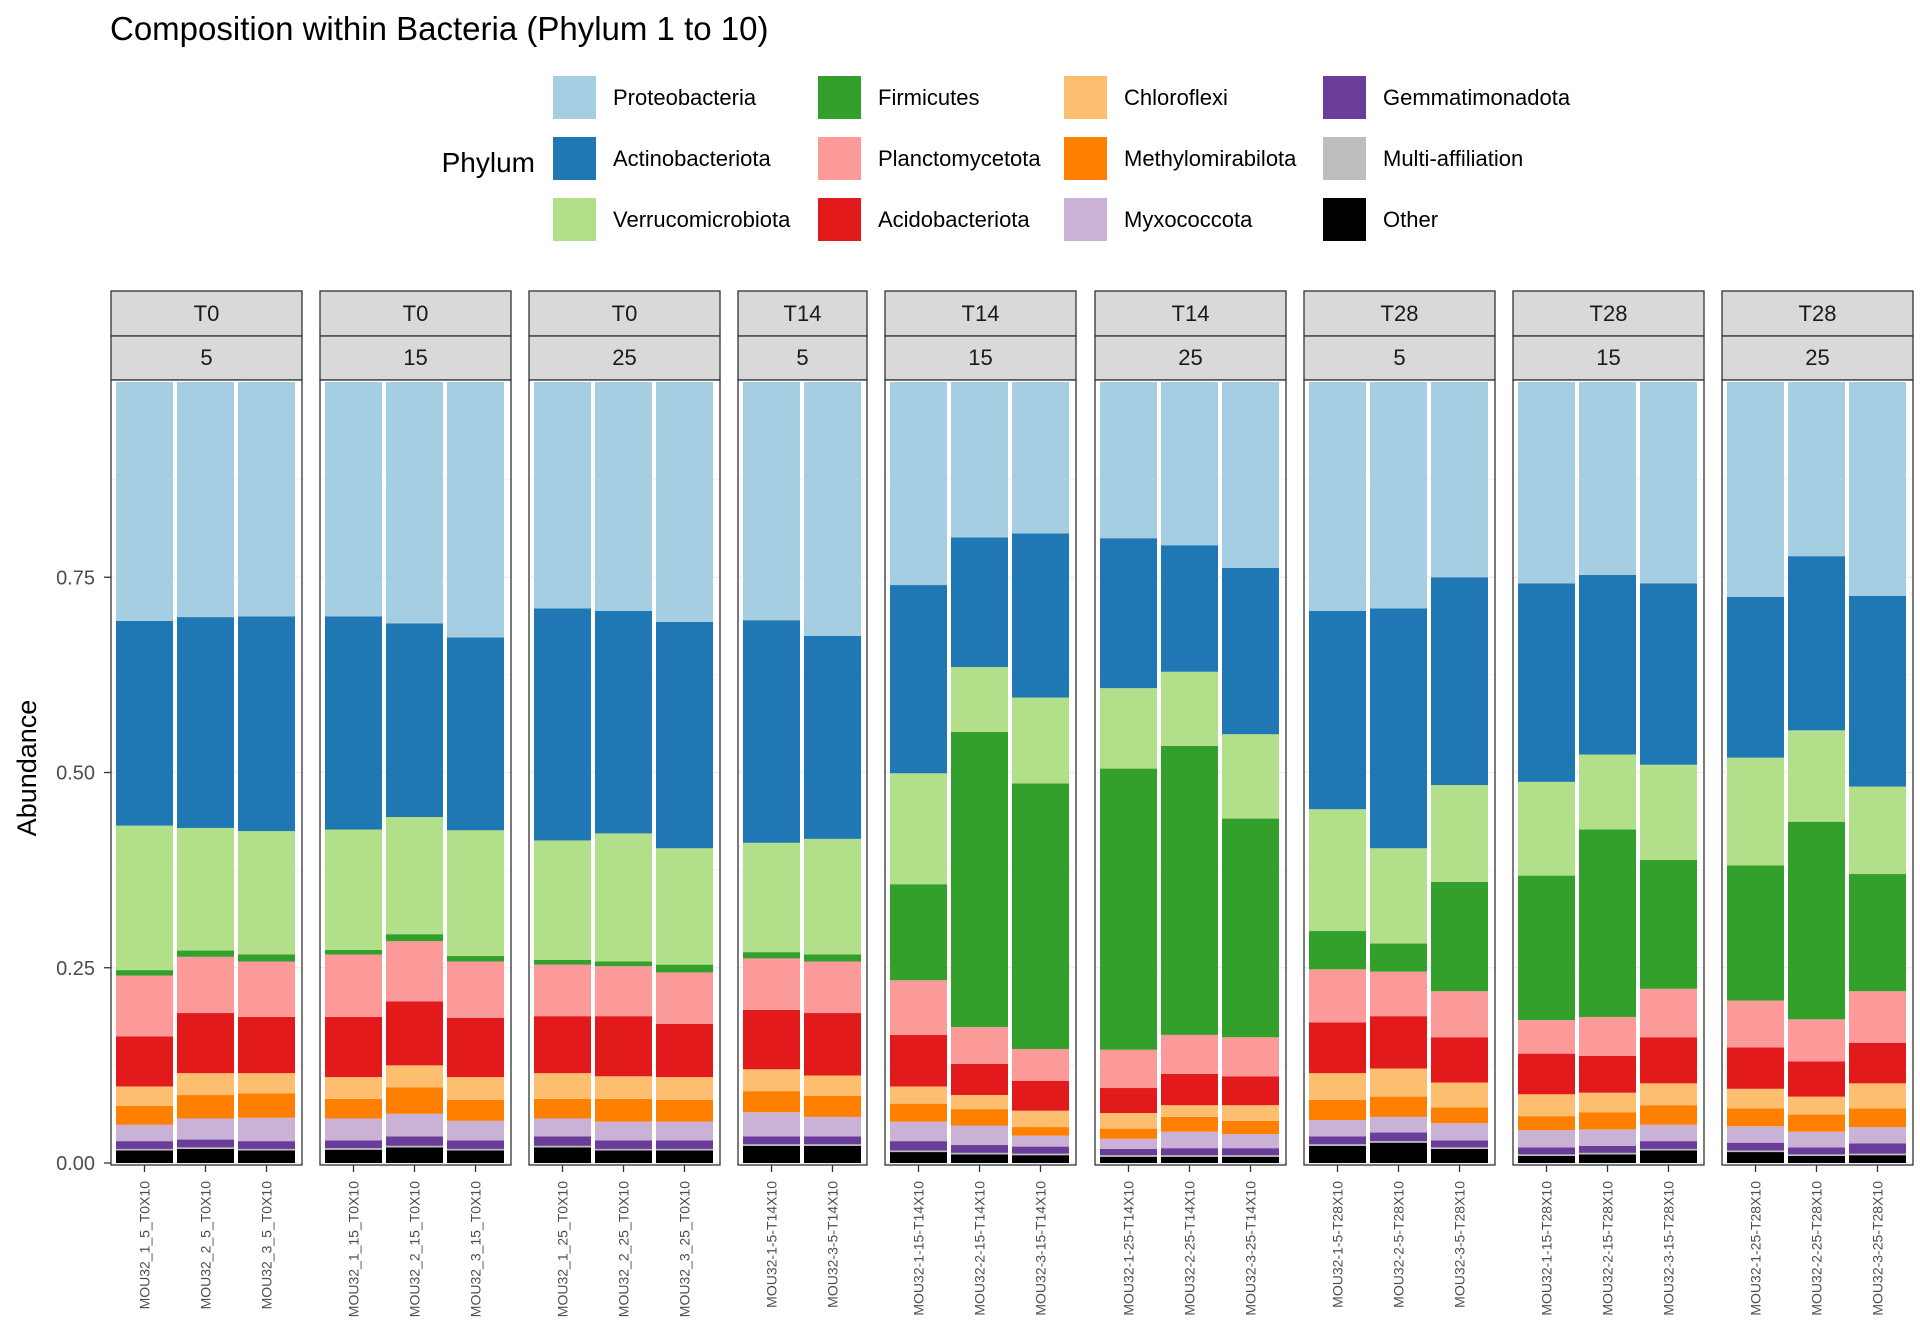  Describe the element at coordinates (980, 1248) in the screenshot. I see `x-tick-label: MOU32-2-15-T14X10` at that location.